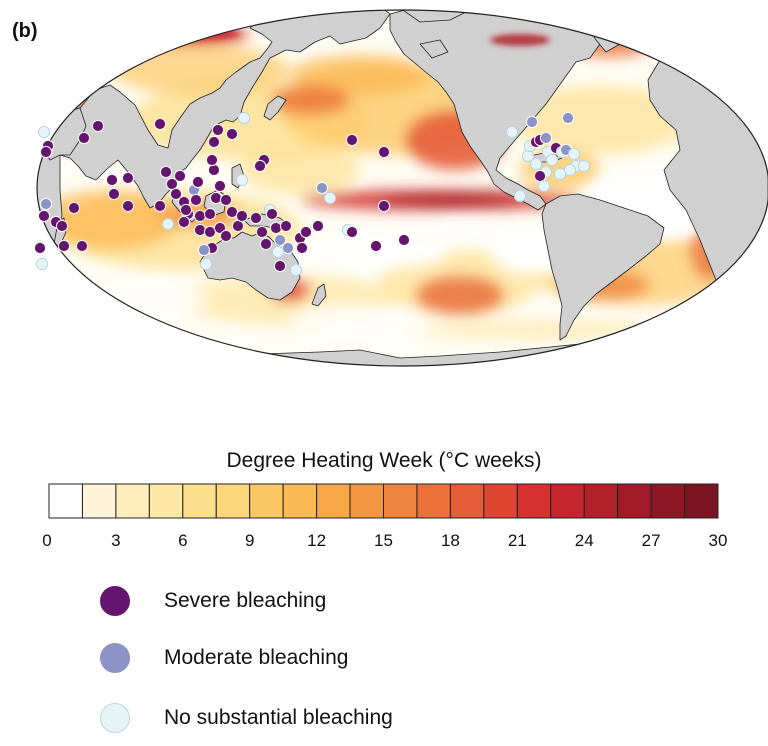 The width and height of the screenshot is (768, 746). What do you see at coordinates (584, 540) in the screenshot?
I see `colorbar-tick-label: 24` at bounding box center [584, 540].